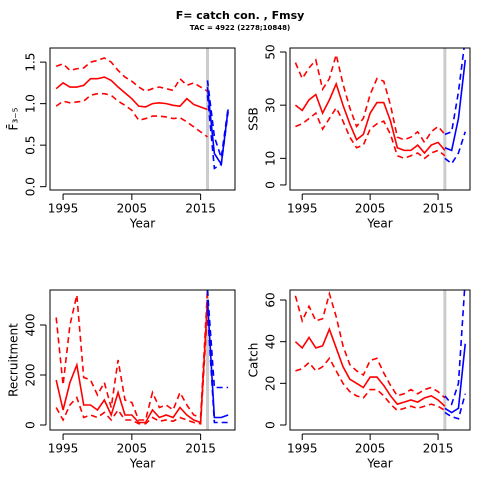 Image resolution: width=480 pixels, height=480 pixels. I want to click on y-tick-label: 20, so click(271, 383).